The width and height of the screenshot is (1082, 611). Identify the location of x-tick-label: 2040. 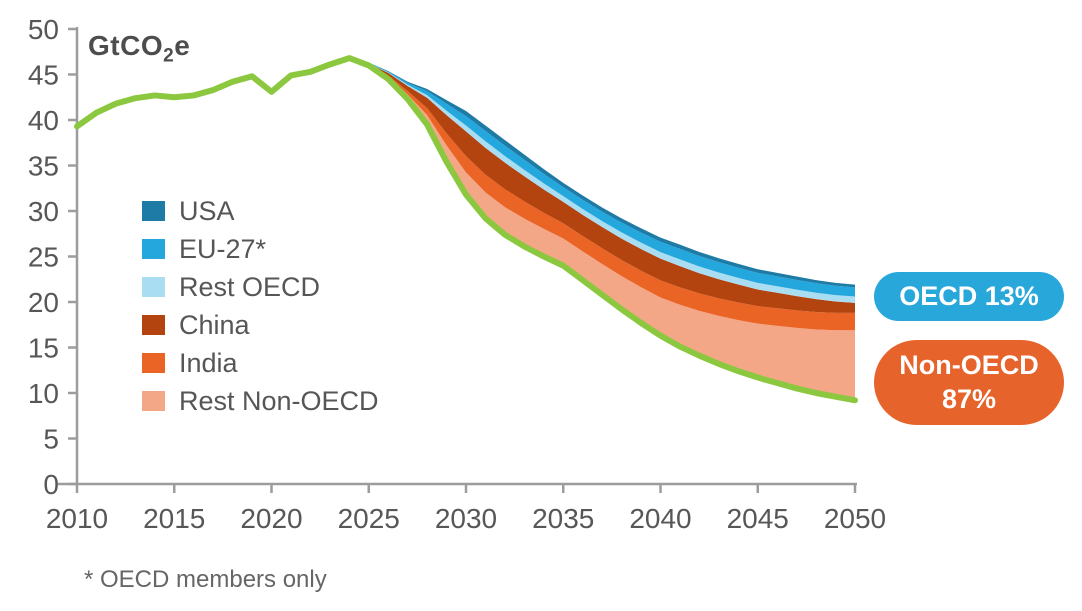
(660, 518).